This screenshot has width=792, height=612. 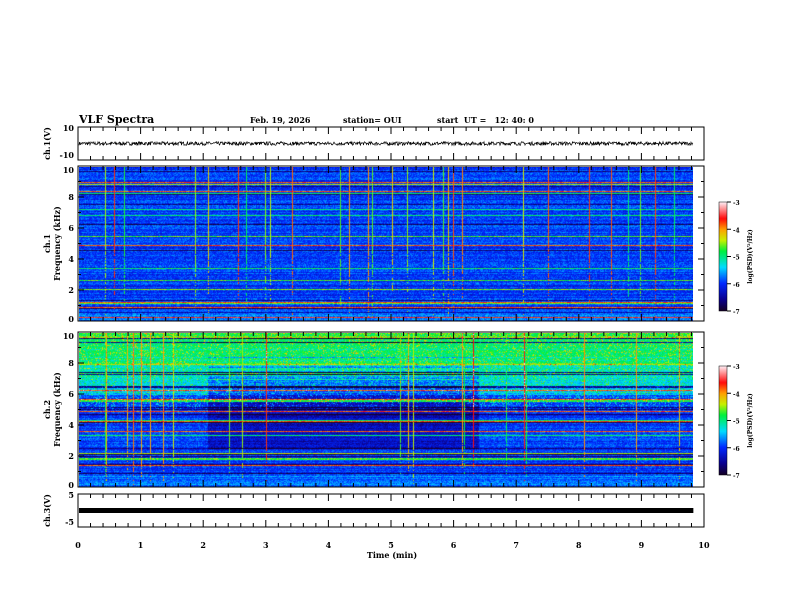 I want to click on y-axis-label: ch.2, so click(x=47, y=409).